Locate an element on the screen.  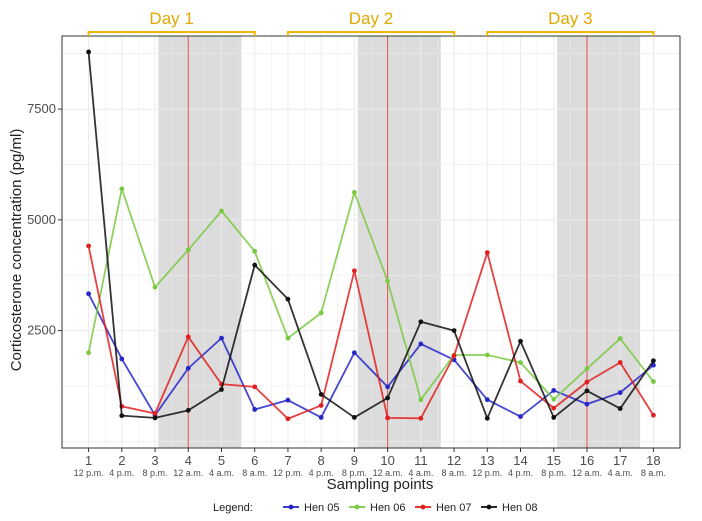
legend-item: Hen 06 is located at coordinates (377, 508).